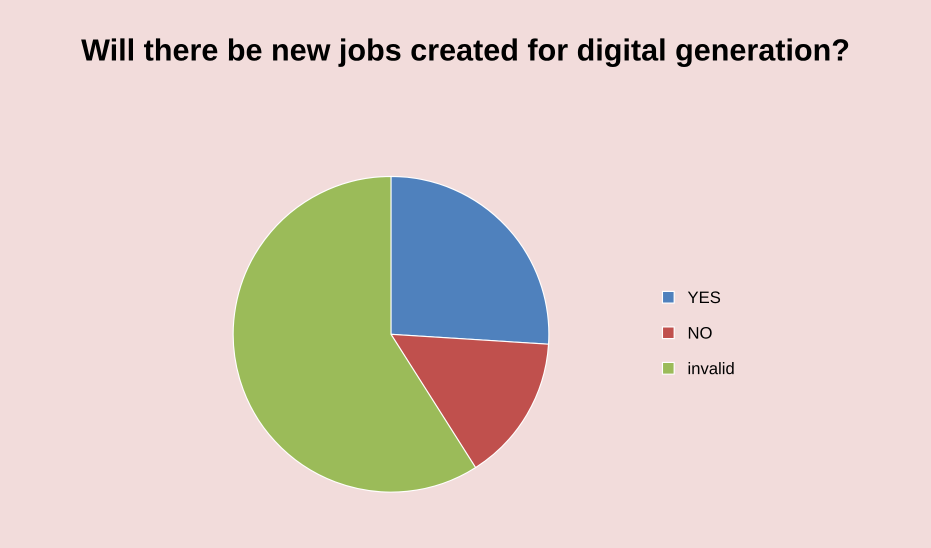 Image resolution: width=931 pixels, height=548 pixels. Describe the element at coordinates (700, 332) in the screenshot. I see `legend-label: NO` at that location.